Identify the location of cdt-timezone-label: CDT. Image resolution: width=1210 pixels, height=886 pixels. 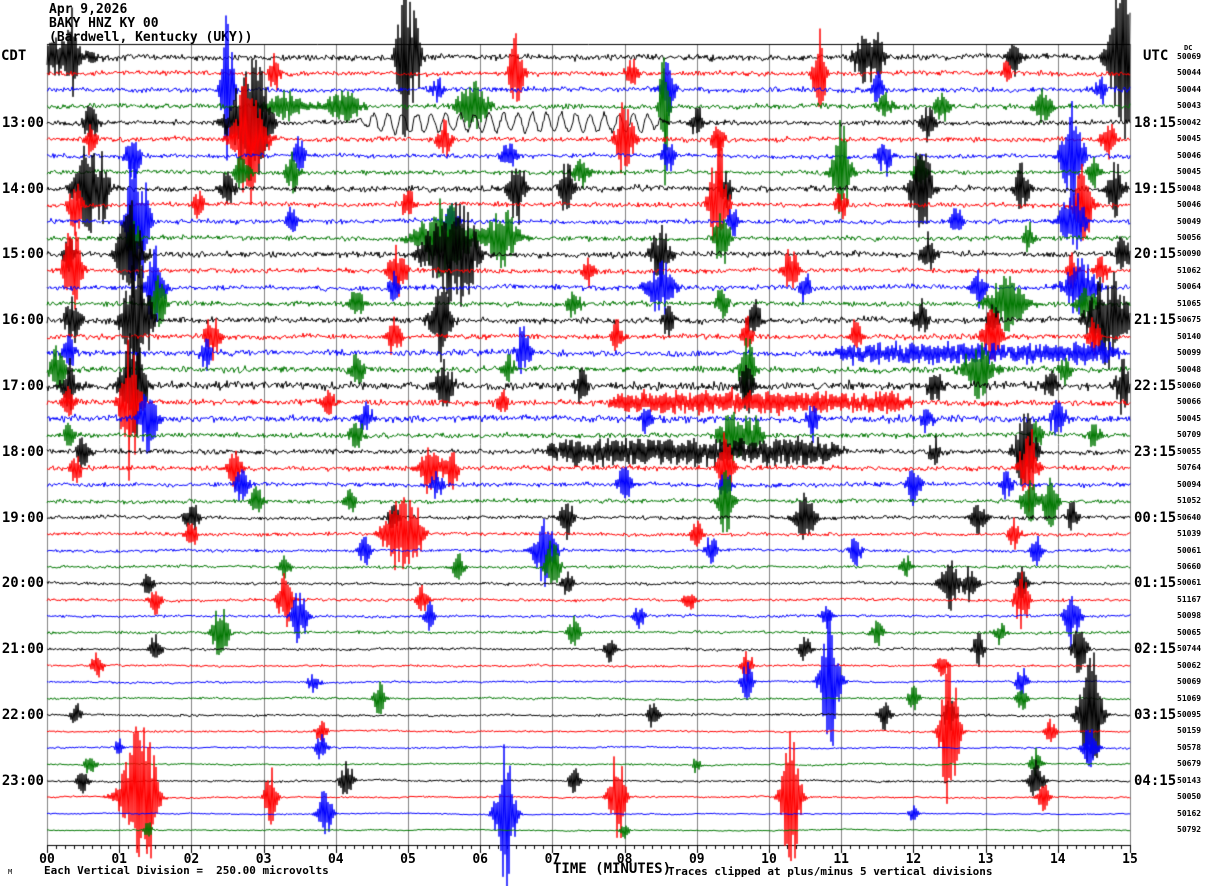
(14, 56).